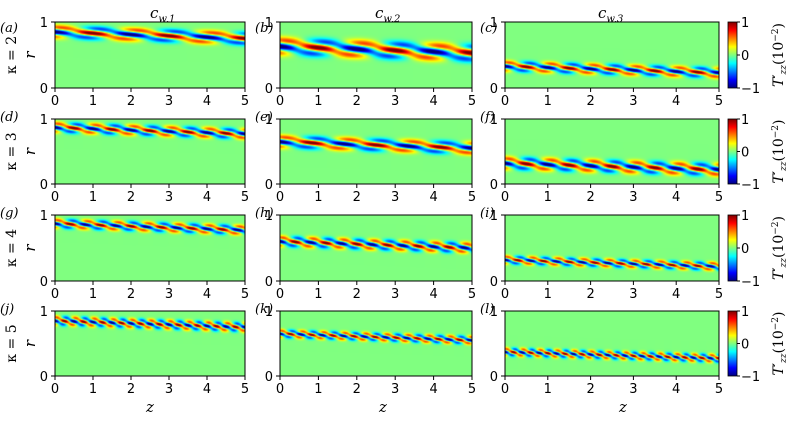 The height and width of the screenshot is (424, 793). I want to click on colorbar-gradient, so click(732, 343).